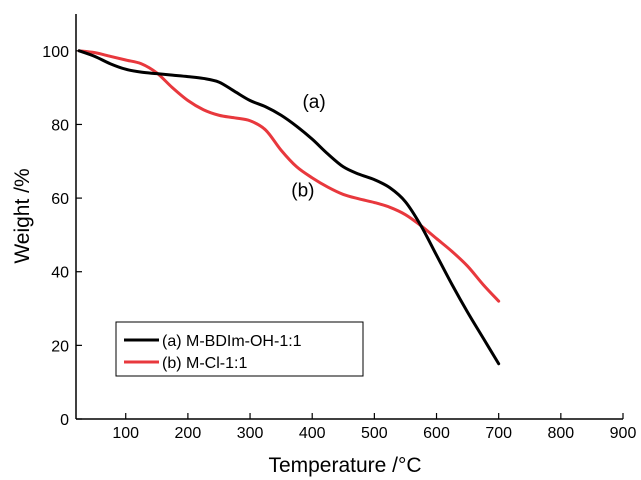 This screenshot has height=480, width=641. I want to click on annotation-b: (b), so click(302, 190).